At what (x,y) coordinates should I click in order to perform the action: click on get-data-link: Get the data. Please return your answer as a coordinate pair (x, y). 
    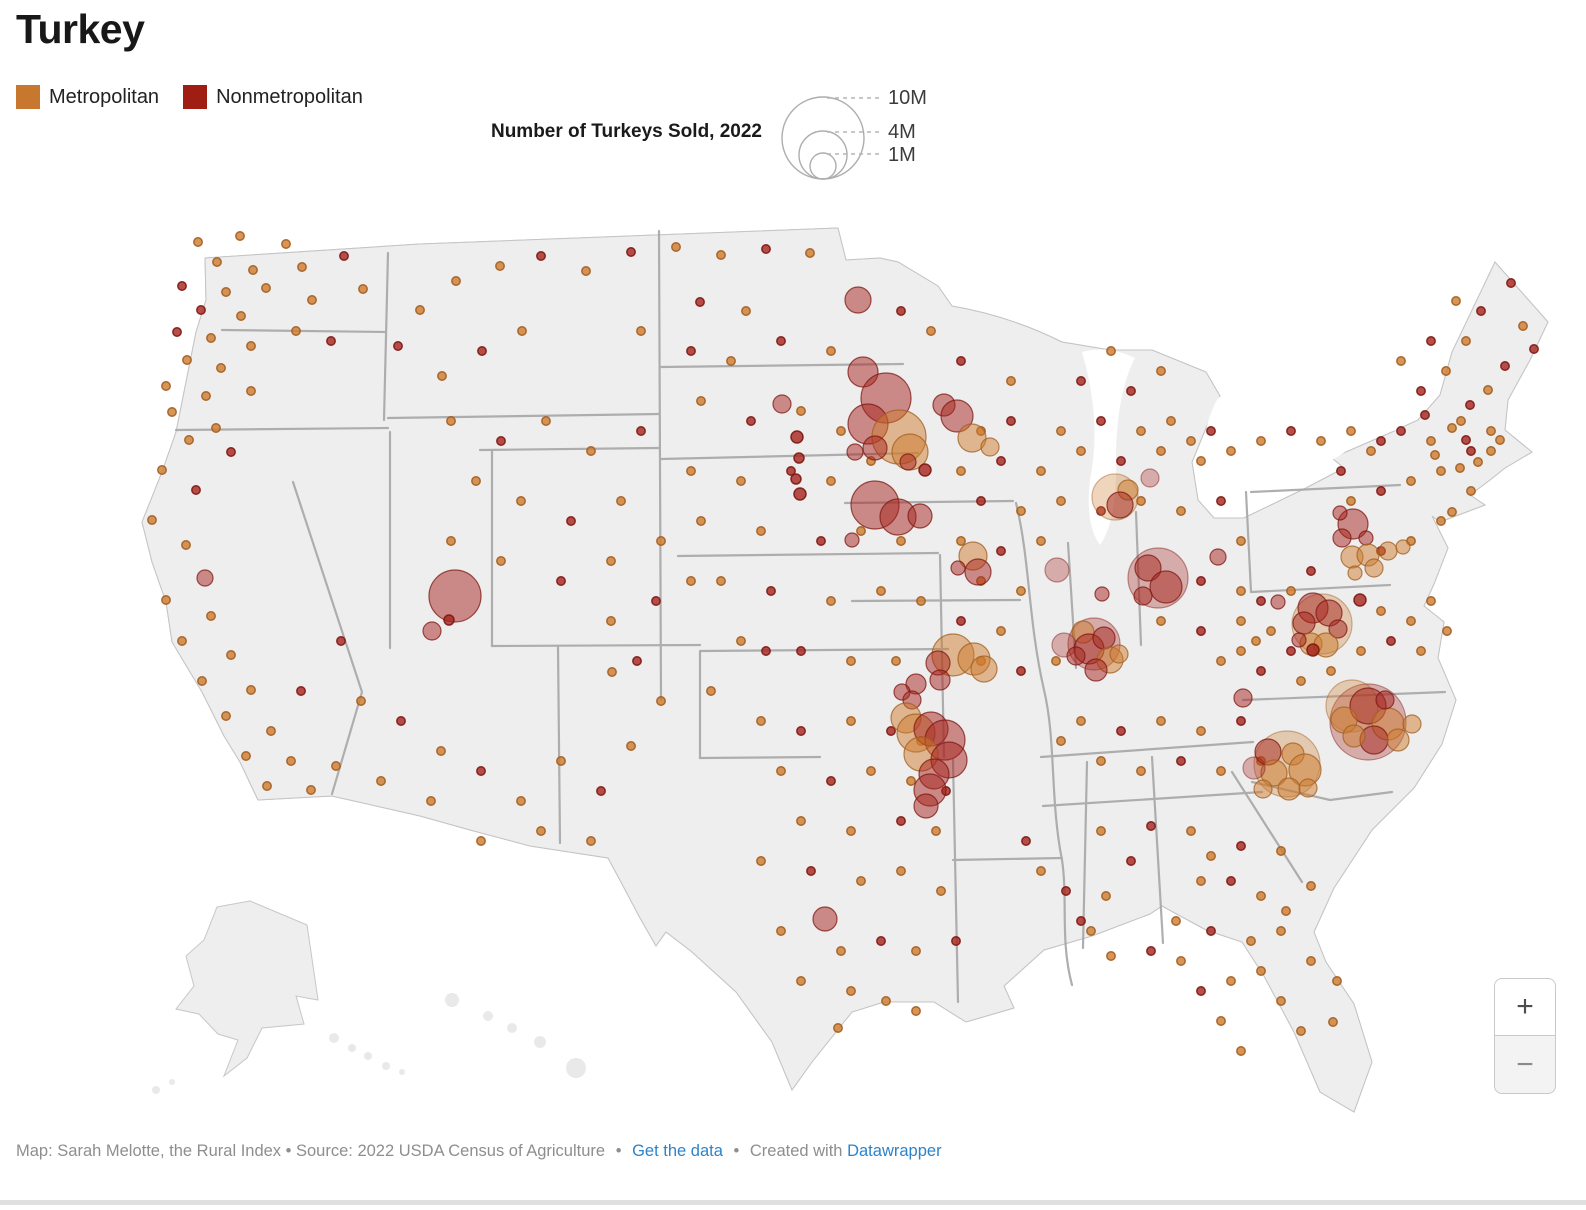
    Looking at the image, I should click on (677, 1151).